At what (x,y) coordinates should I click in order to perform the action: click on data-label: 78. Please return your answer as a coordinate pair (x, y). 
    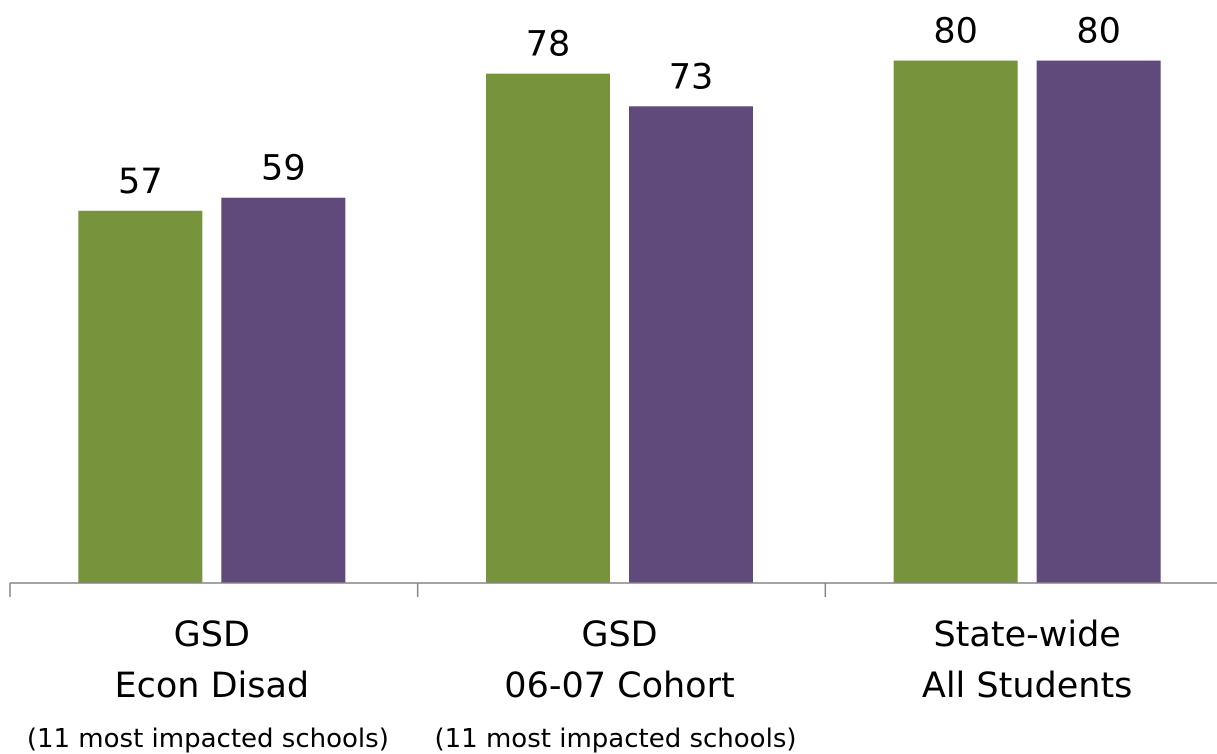
    Looking at the image, I should click on (548, 45).